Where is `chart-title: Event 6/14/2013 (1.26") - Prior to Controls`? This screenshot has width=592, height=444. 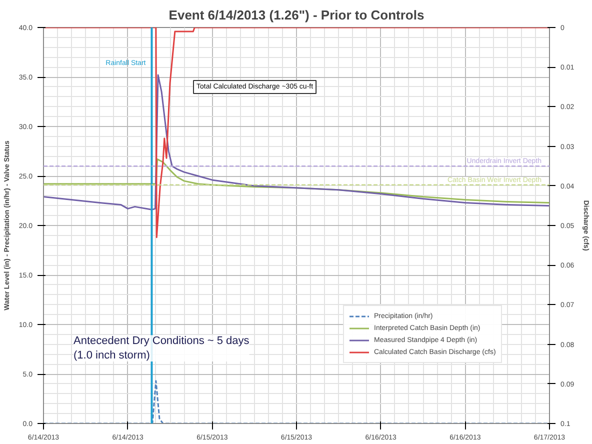
chart-title: Event 6/14/2013 (1.26") - Prior to Controls is located at coordinates (296, 15).